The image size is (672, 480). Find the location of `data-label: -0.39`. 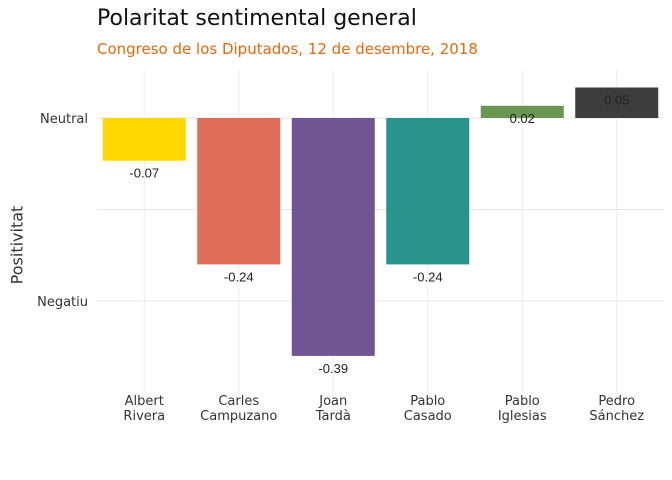

data-label: -0.39 is located at coordinates (333, 368).